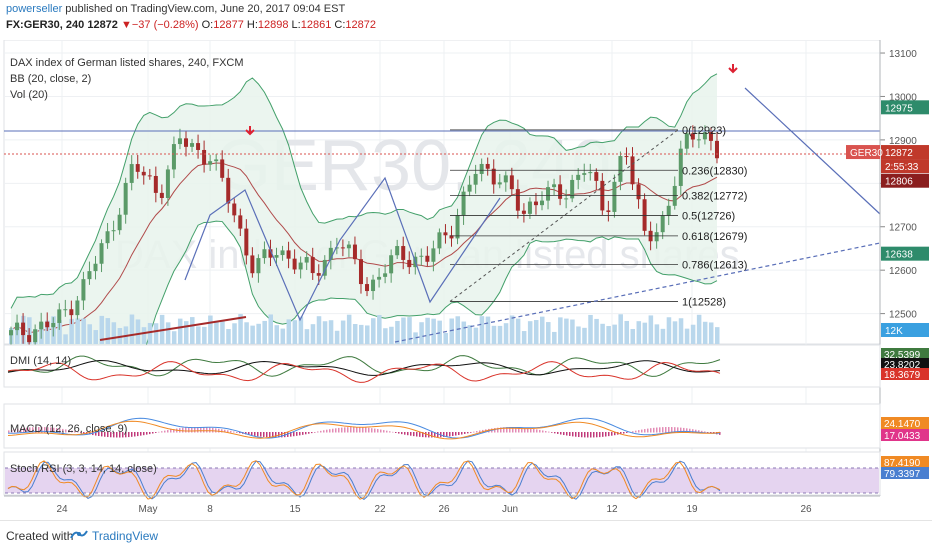 The width and height of the screenshot is (932, 551). I want to click on stoch-band, so click(442, 480).